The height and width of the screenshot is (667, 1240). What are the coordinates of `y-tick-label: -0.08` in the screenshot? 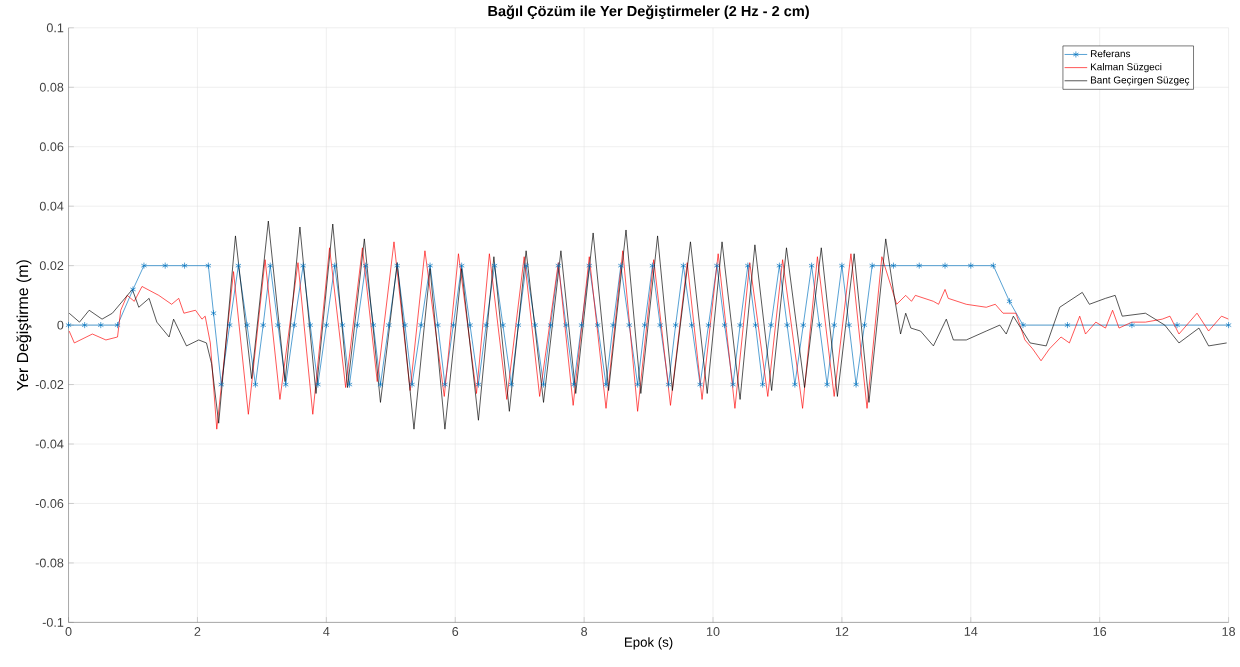 It's located at (49, 563).